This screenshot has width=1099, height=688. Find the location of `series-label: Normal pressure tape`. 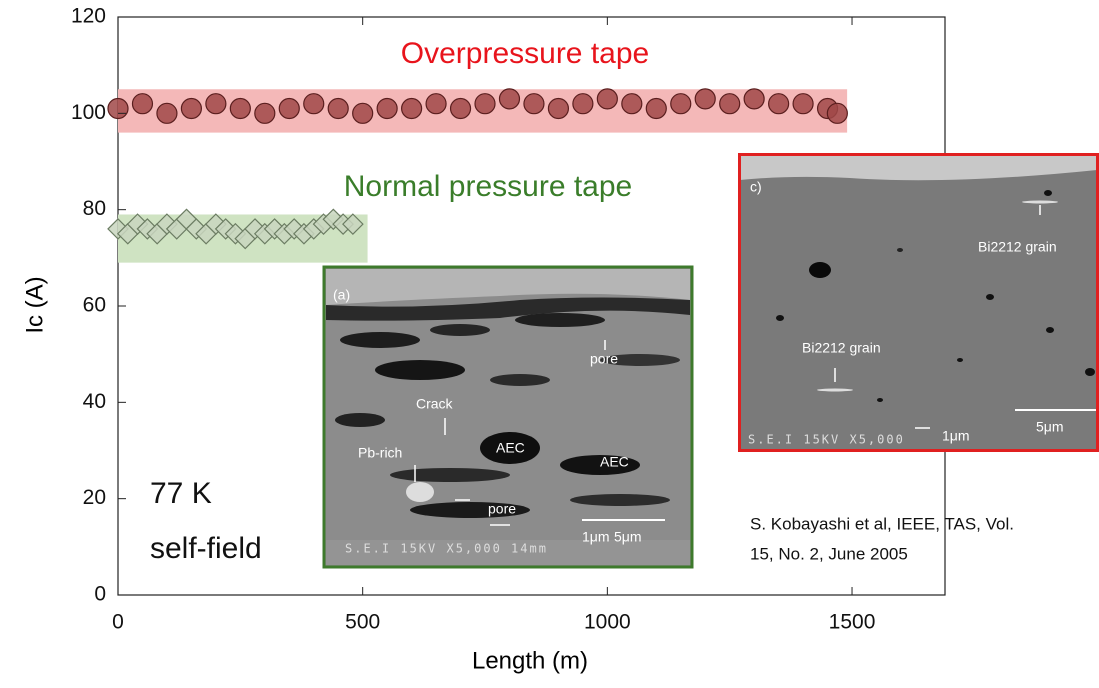

series-label: Normal pressure tape is located at coordinates (488, 186).